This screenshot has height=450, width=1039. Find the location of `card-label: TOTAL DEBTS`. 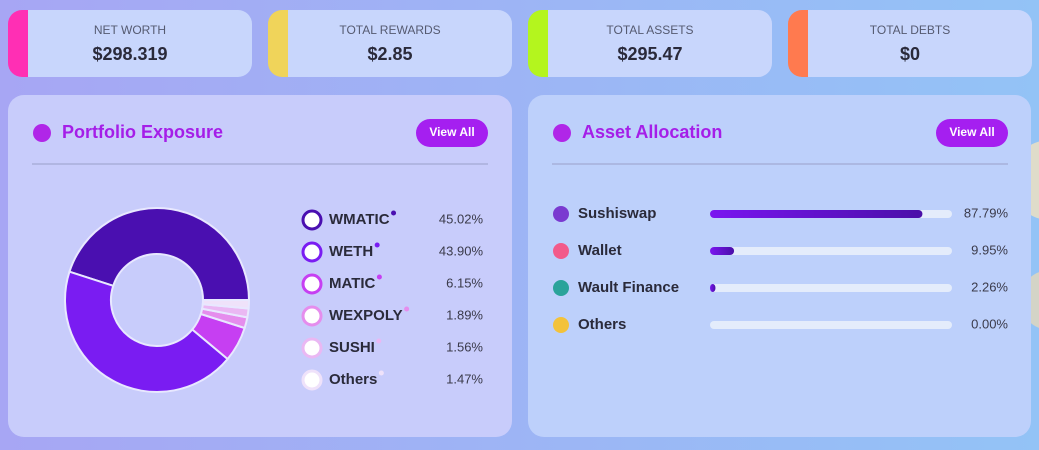

card-label: TOTAL DEBTS is located at coordinates (910, 30).